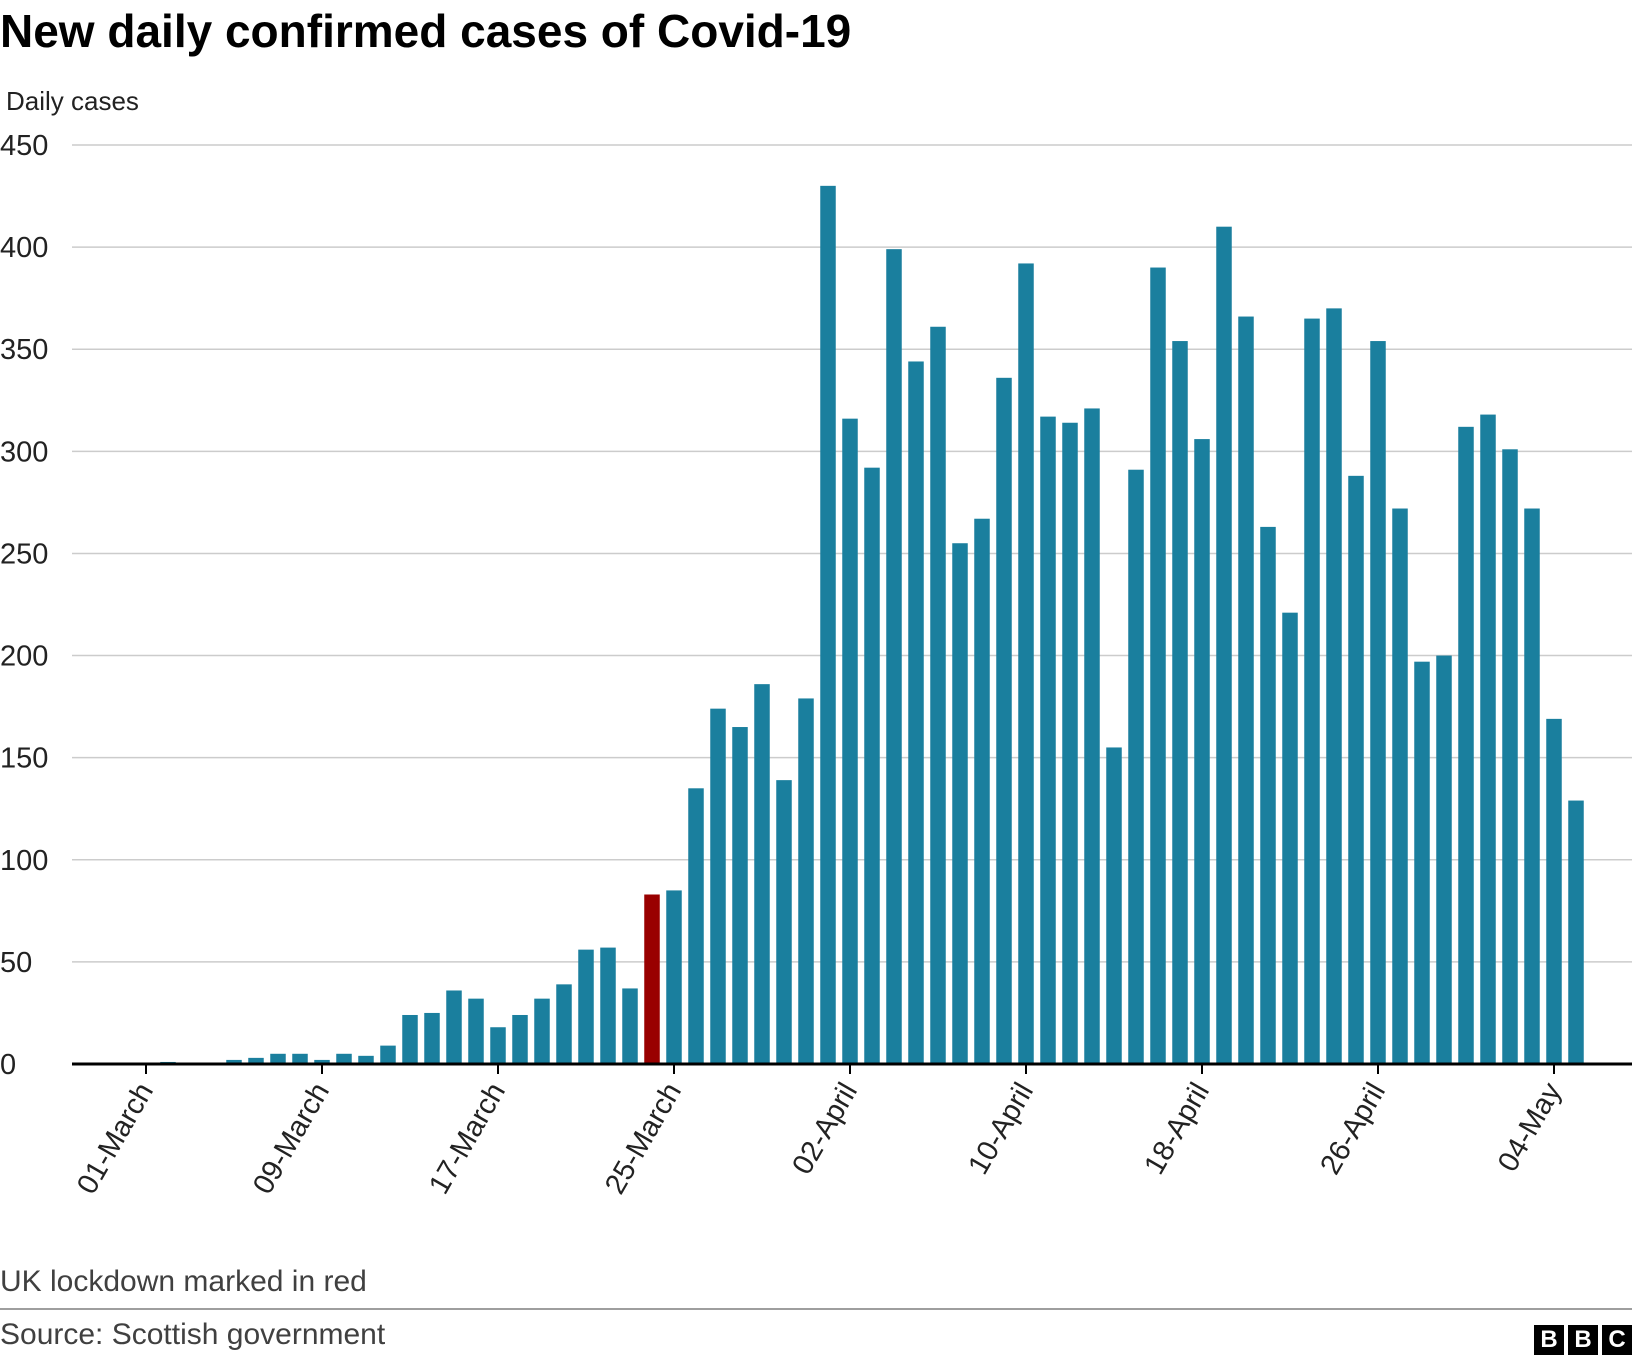 The width and height of the screenshot is (1632, 1362). I want to click on y-axis-label: Daily cases, so click(72, 101).